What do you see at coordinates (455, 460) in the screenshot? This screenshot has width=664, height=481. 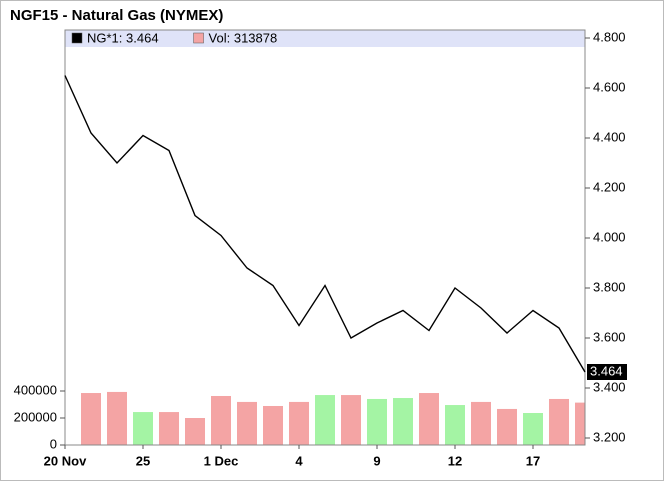 I see `x-tick-label: 12` at bounding box center [455, 460].